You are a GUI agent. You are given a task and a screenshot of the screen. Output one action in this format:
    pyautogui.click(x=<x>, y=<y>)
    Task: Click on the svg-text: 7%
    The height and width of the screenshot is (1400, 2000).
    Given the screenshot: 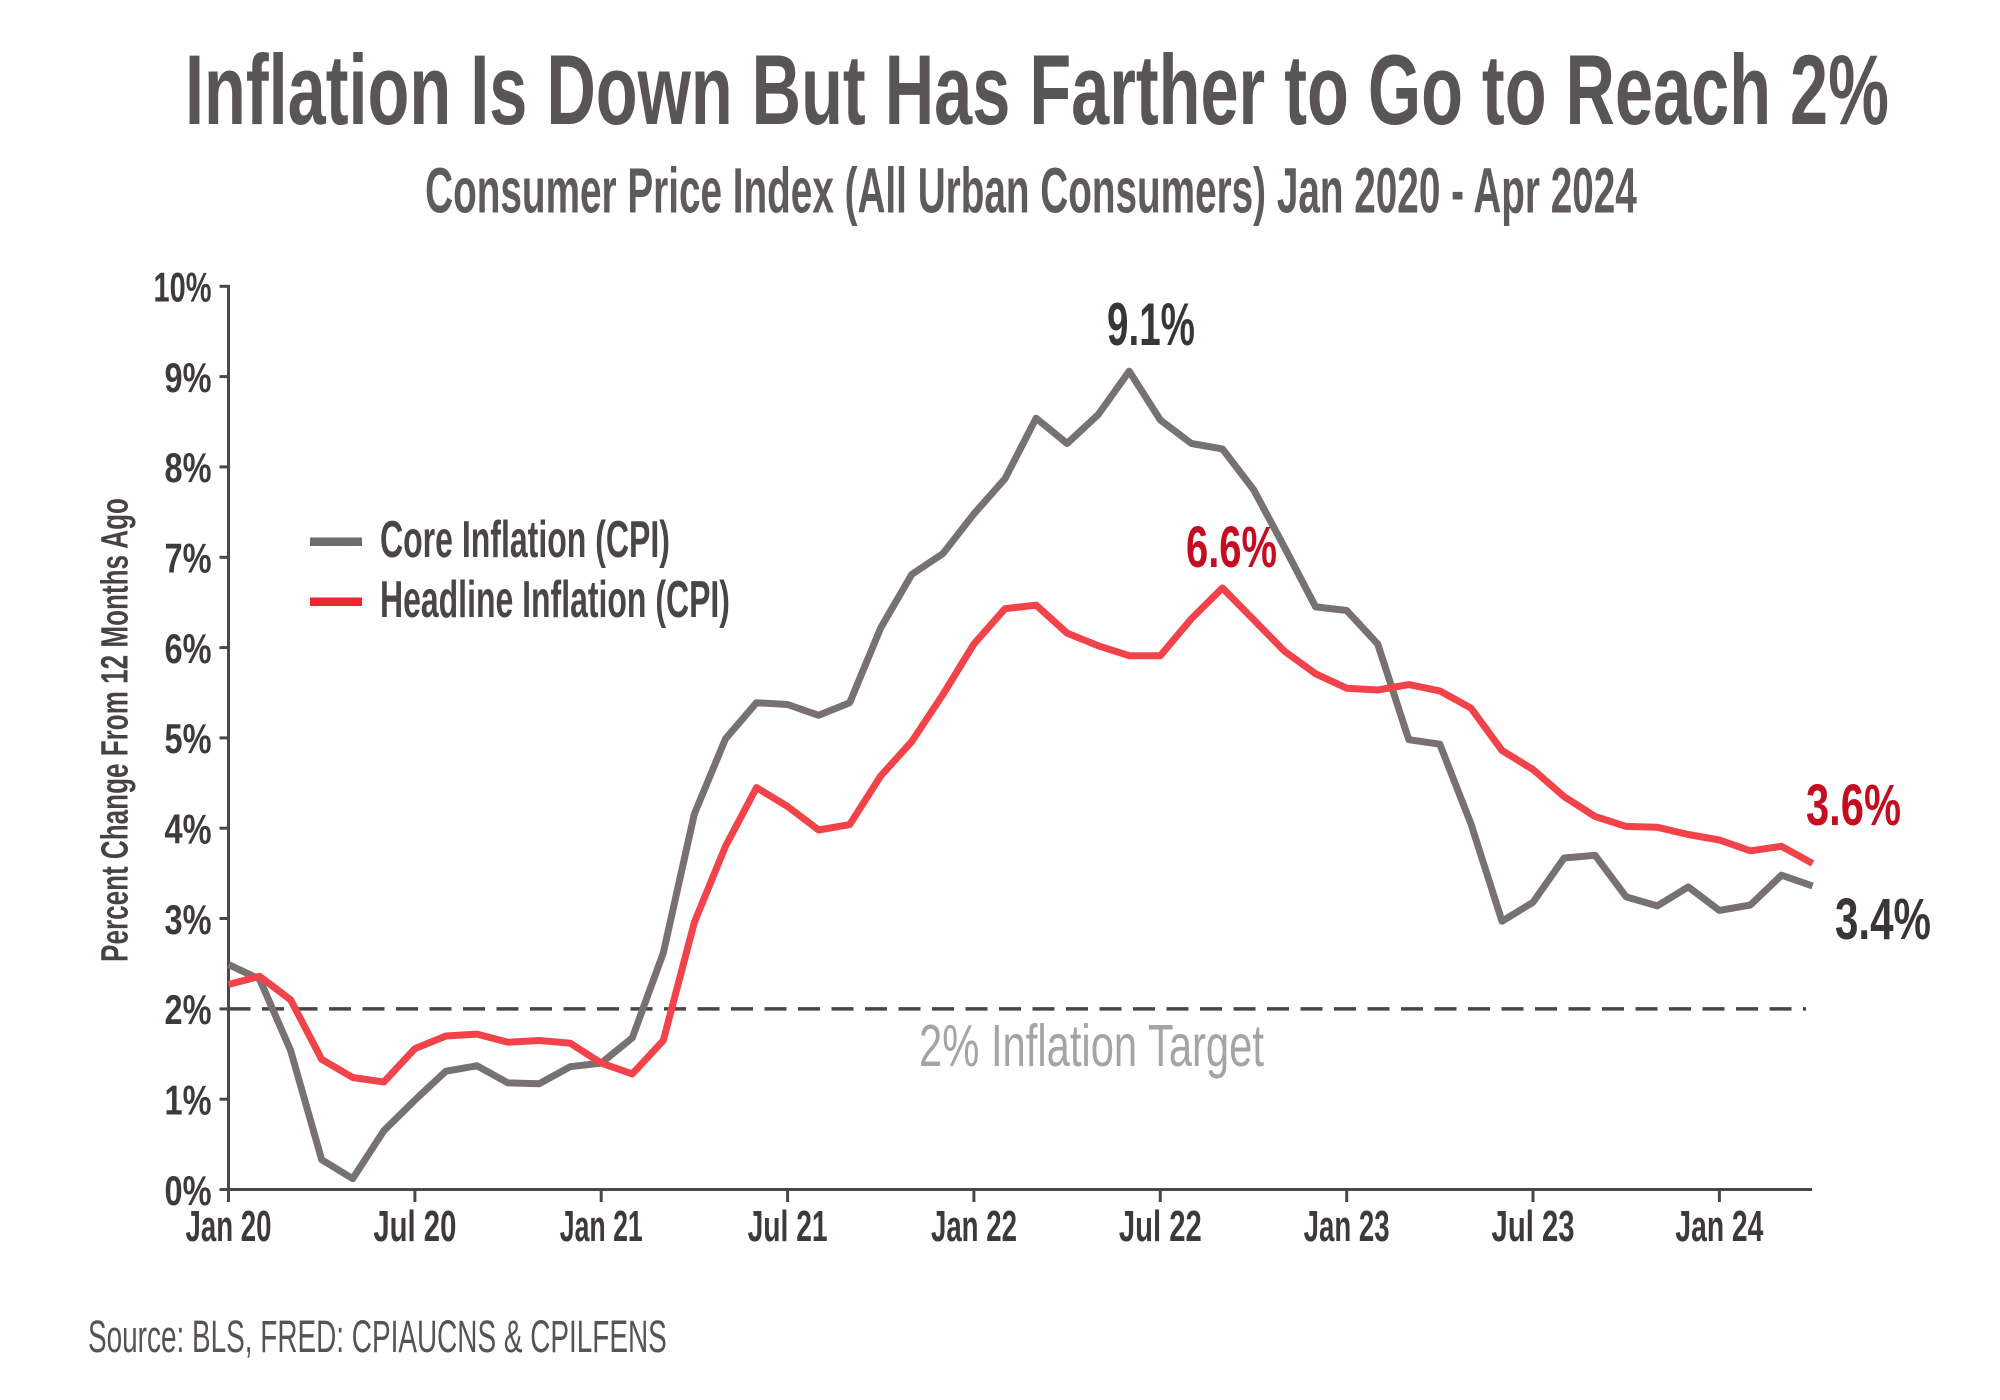 What is the action you would take?
    pyautogui.click(x=188, y=558)
    